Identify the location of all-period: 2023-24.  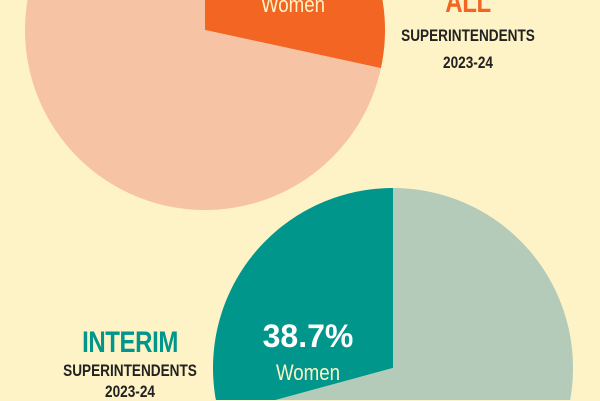
(468, 62).